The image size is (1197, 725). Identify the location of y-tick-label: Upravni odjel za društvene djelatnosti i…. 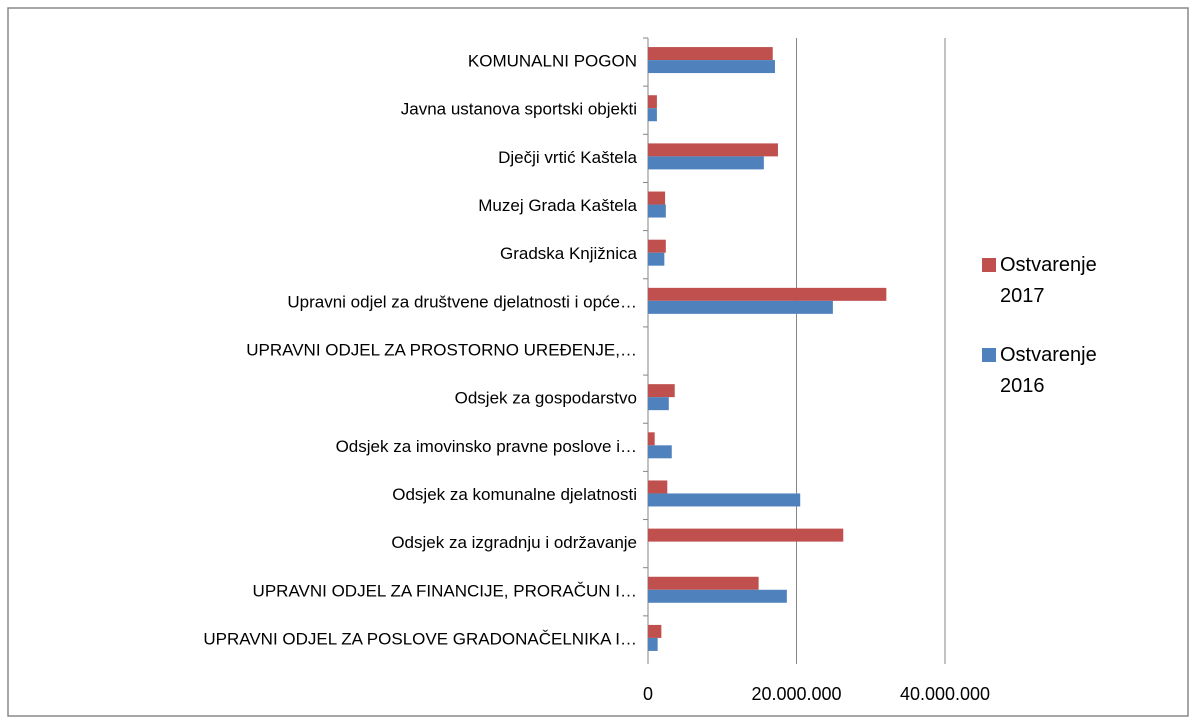
(462, 301).